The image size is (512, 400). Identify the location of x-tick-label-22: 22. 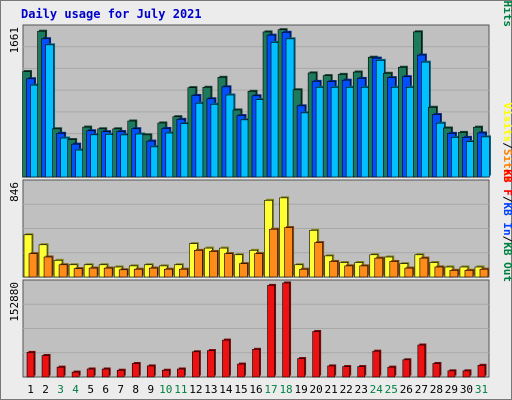
(346, 389).